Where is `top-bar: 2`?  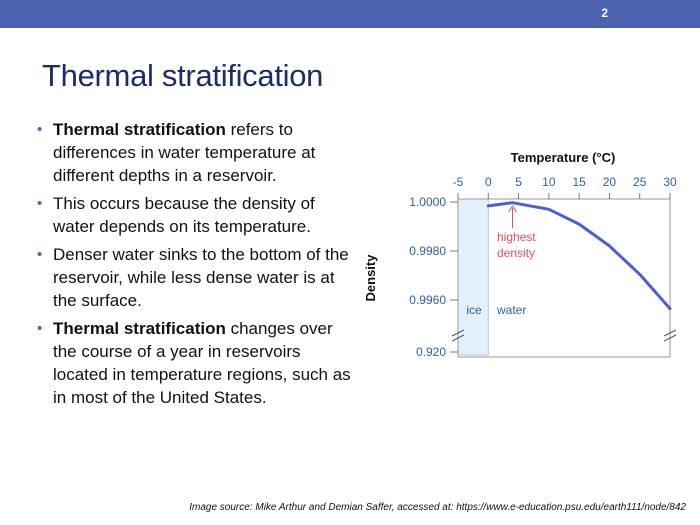
top-bar: 2 is located at coordinates (350, 14).